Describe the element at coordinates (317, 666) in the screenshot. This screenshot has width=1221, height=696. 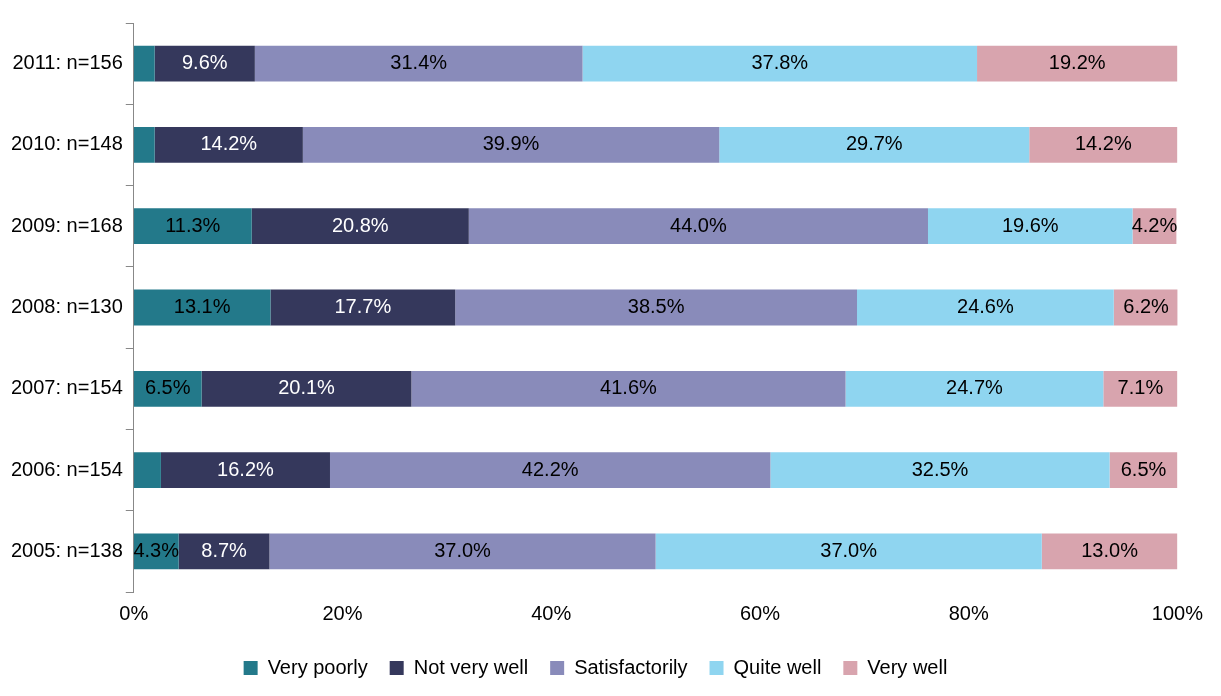
I see `legend-label: Very poorly` at that location.